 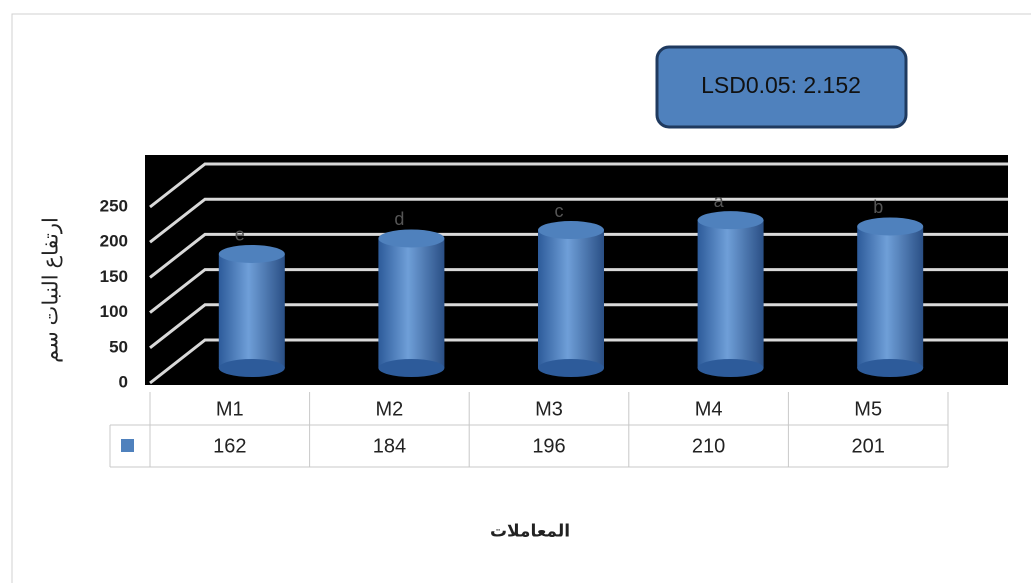 What do you see at coordinates (52, 290) in the screenshot?
I see `y-axis-label: ارتفاع النبات سم` at bounding box center [52, 290].